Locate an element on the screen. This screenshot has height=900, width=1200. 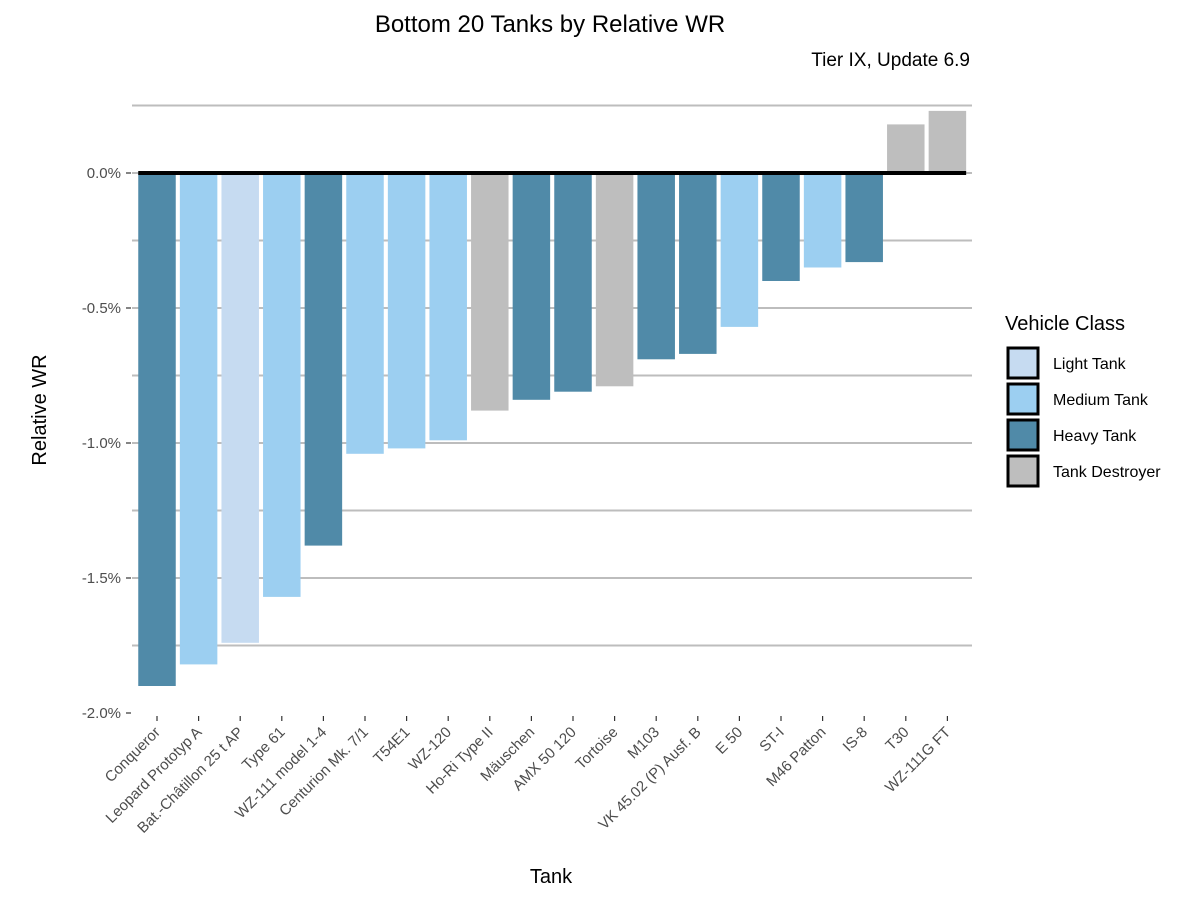
y-tick-label: -2.0% is located at coordinates (101, 713).